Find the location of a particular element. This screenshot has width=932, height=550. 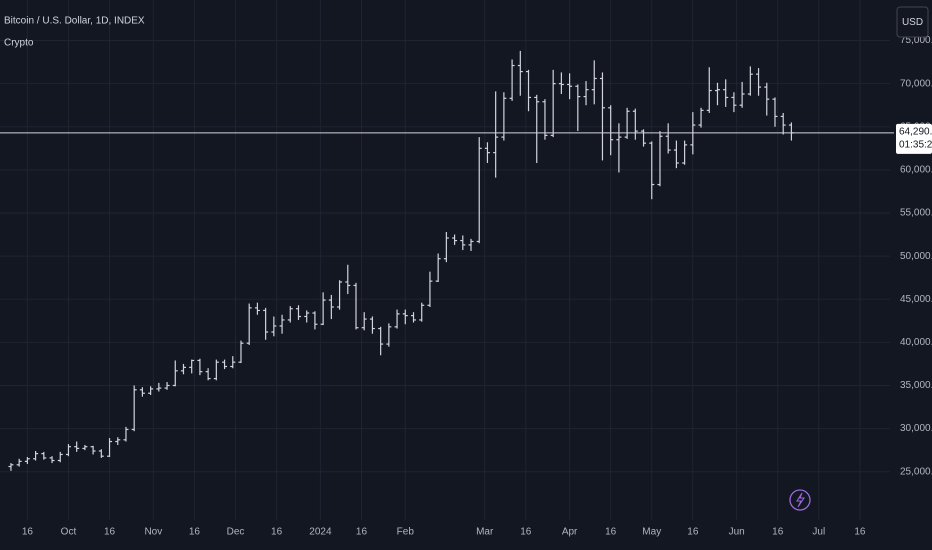

x-tick-label: Dec is located at coordinates (236, 532).